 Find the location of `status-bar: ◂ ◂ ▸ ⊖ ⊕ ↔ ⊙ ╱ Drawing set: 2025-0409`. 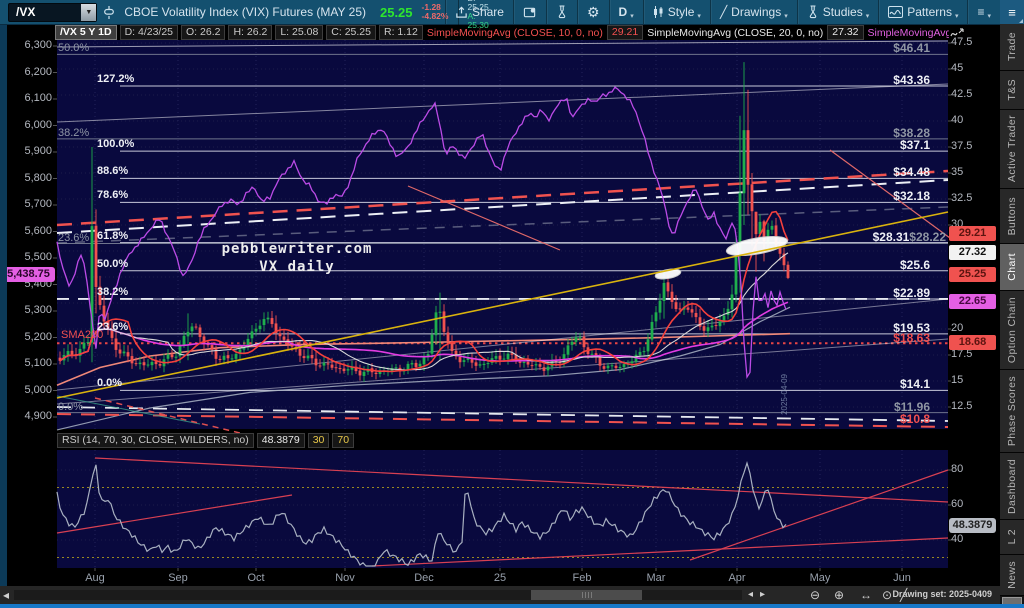

status-bar: ◂ ◂ ▸ ⊖ ⊕ ↔ ⊙ ╱ Drawing set: 2025-0409 is located at coordinates (500, 595).